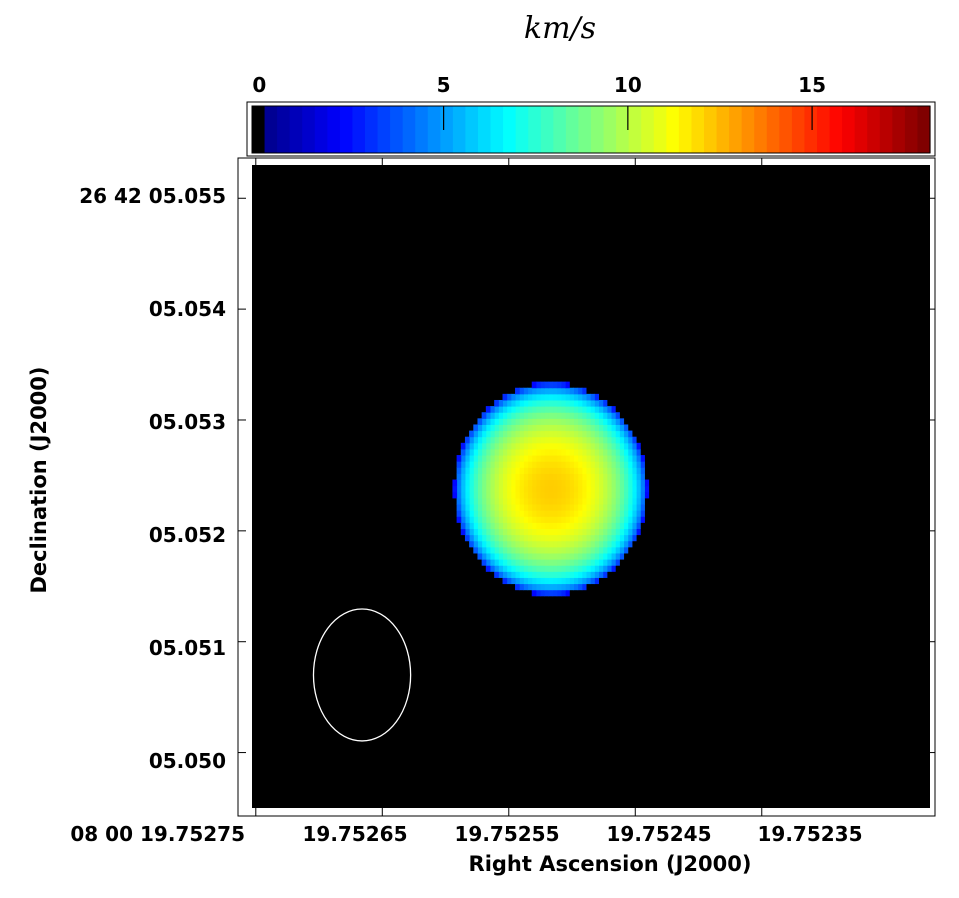 The image size is (959, 898). What do you see at coordinates (157, 834) in the screenshot?
I see `x-tick-label: 08 00 19.75275` at bounding box center [157, 834].